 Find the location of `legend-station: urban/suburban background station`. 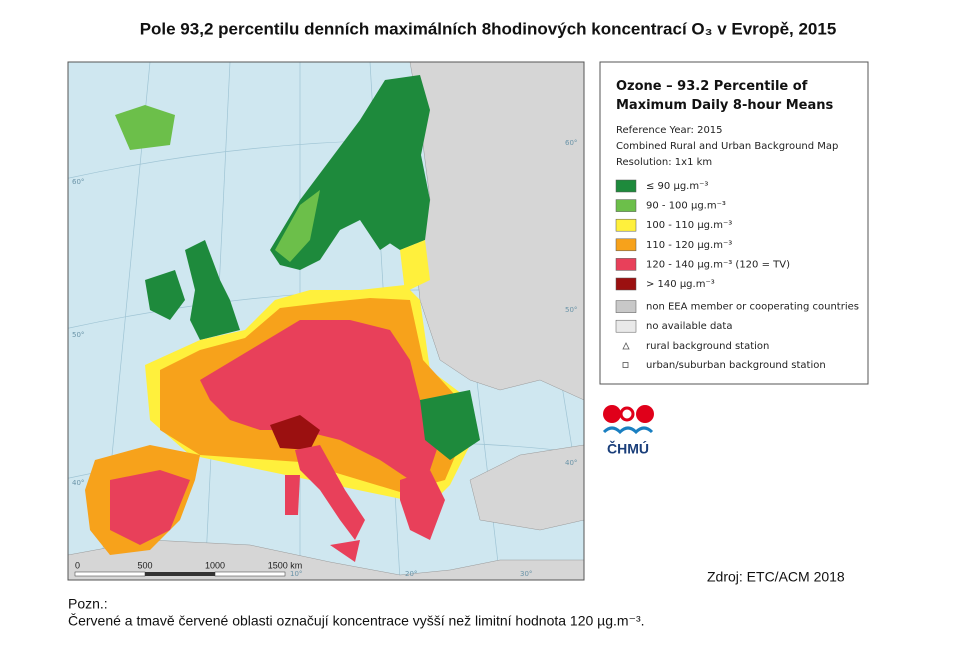

legend-station: urban/suburban background station is located at coordinates (736, 365).